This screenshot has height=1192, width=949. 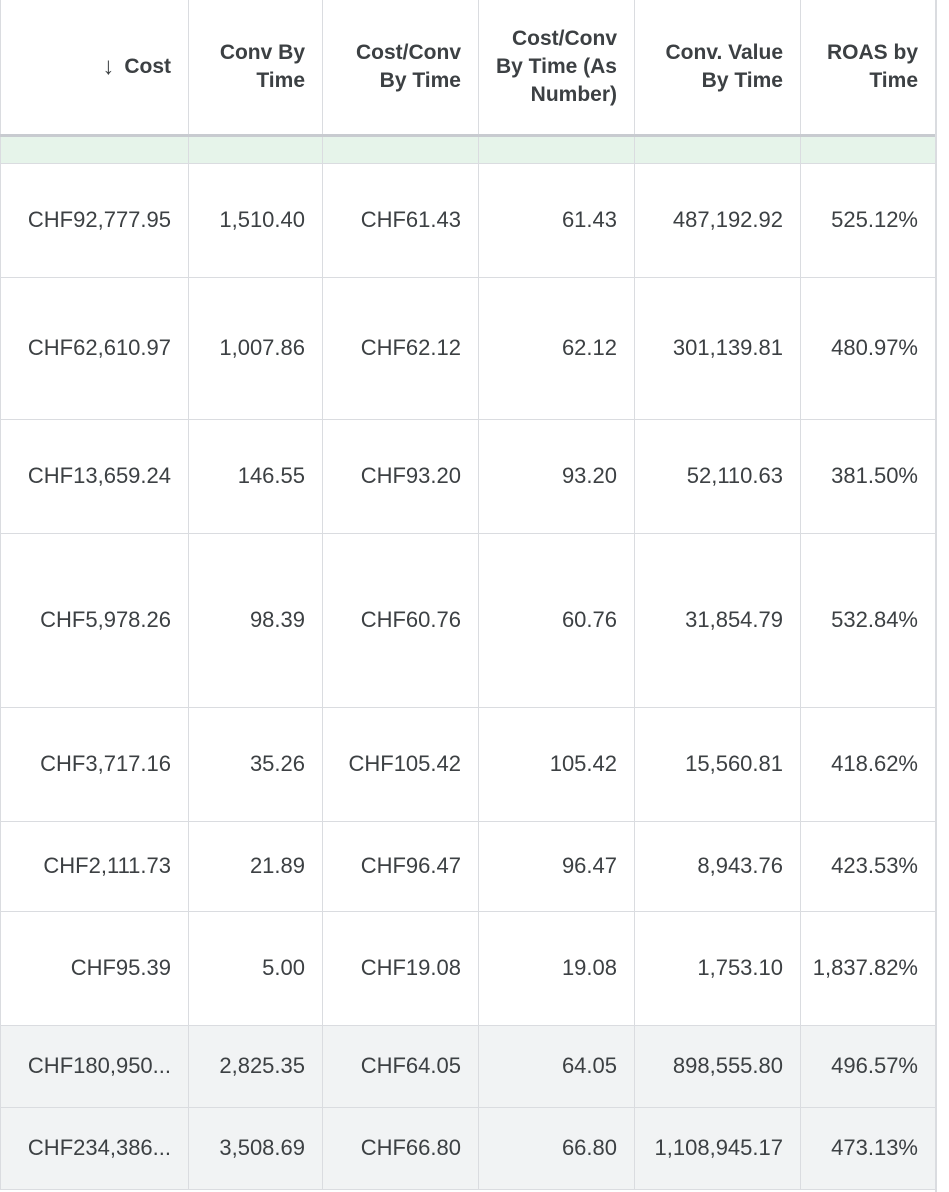 What do you see at coordinates (400, 1066) in the screenshot?
I see `total-cell-cost-conv: CHF64.05` at bounding box center [400, 1066].